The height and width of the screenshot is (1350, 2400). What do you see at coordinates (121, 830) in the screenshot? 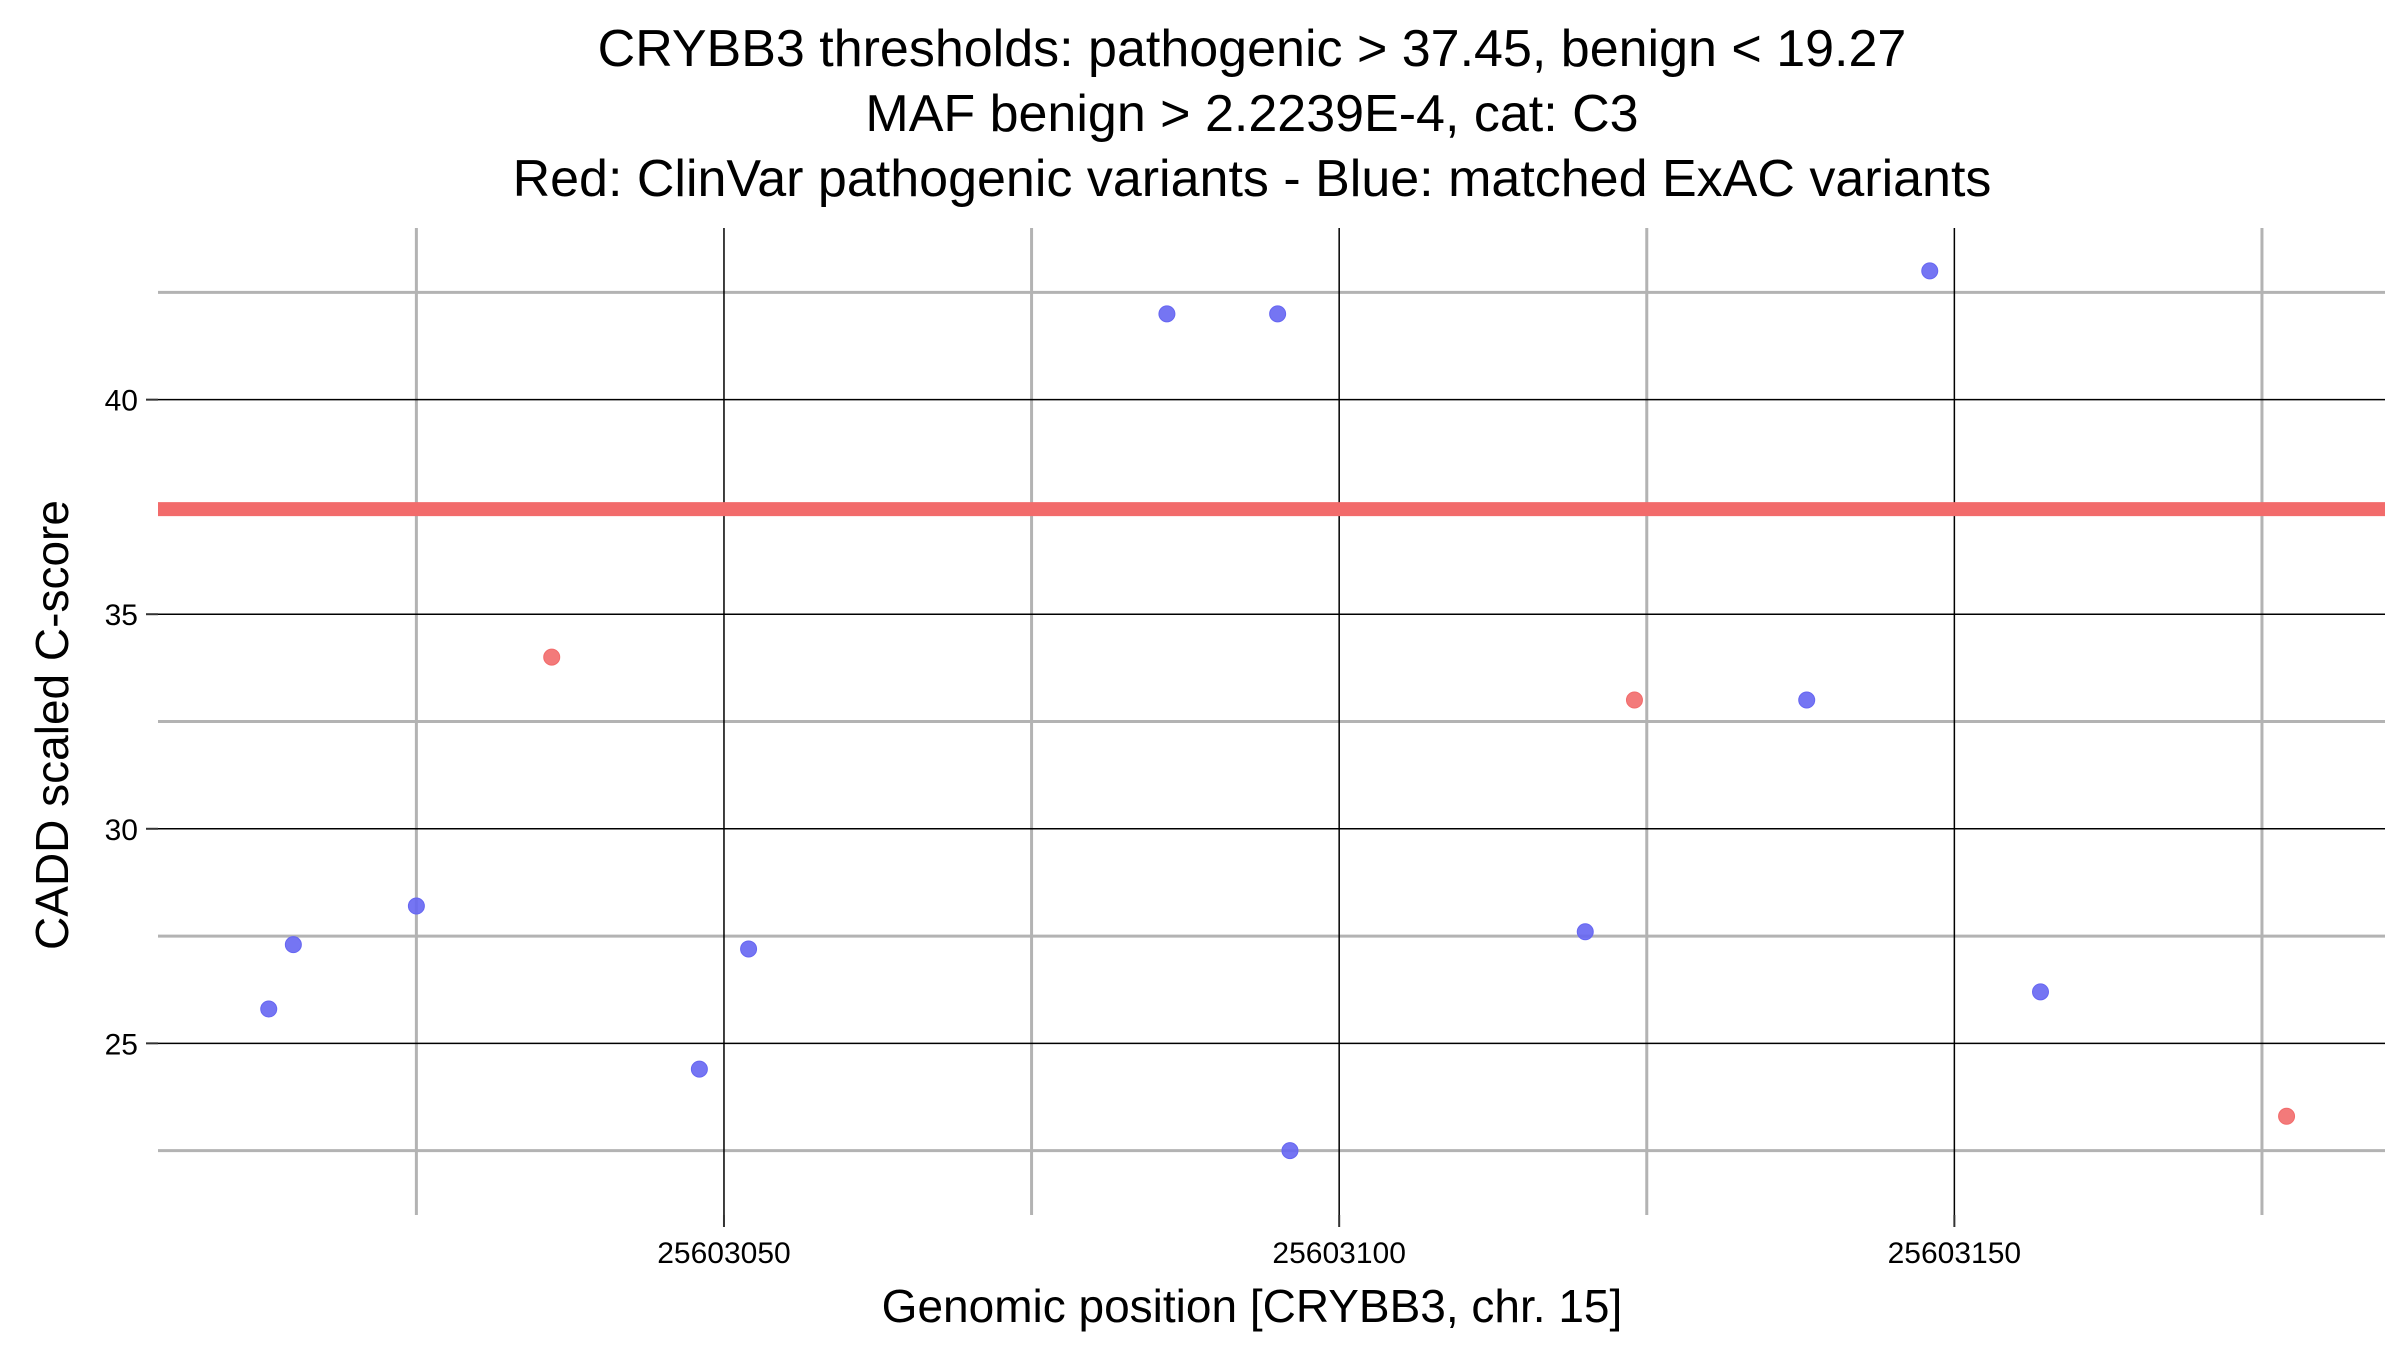
I see `y-tick-label: 30` at bounding box center [121, 830].